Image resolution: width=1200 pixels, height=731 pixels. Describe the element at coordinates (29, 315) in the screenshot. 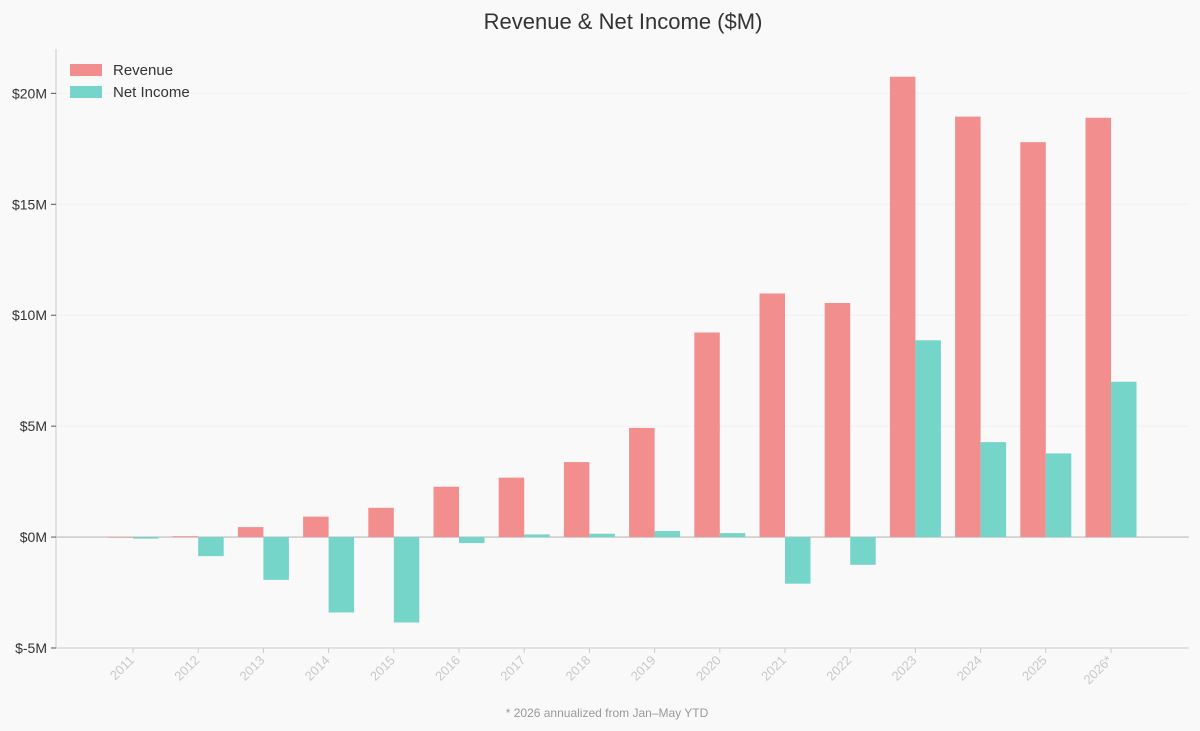

I see `y-tick-label: $10M` at that location.